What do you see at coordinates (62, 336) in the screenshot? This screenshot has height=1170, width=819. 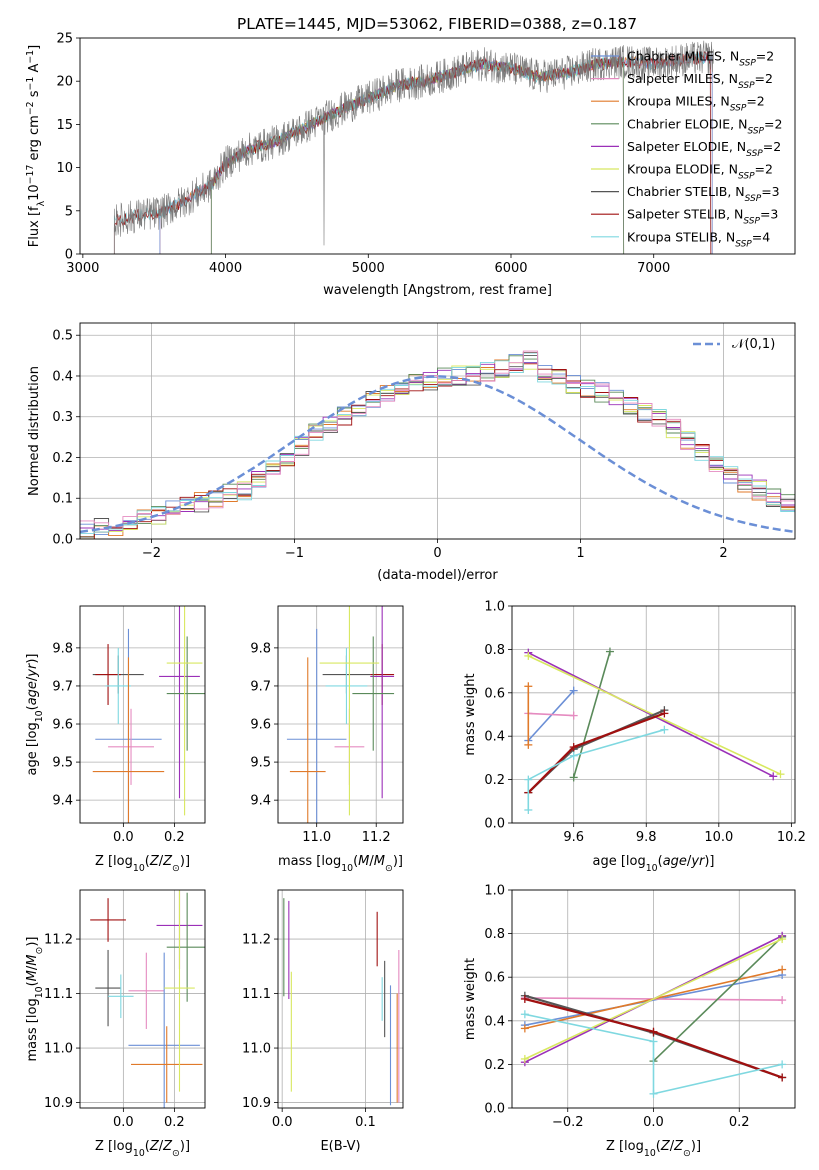 I see `y-tick-label: 0.5` at bounding box center [62, 336].